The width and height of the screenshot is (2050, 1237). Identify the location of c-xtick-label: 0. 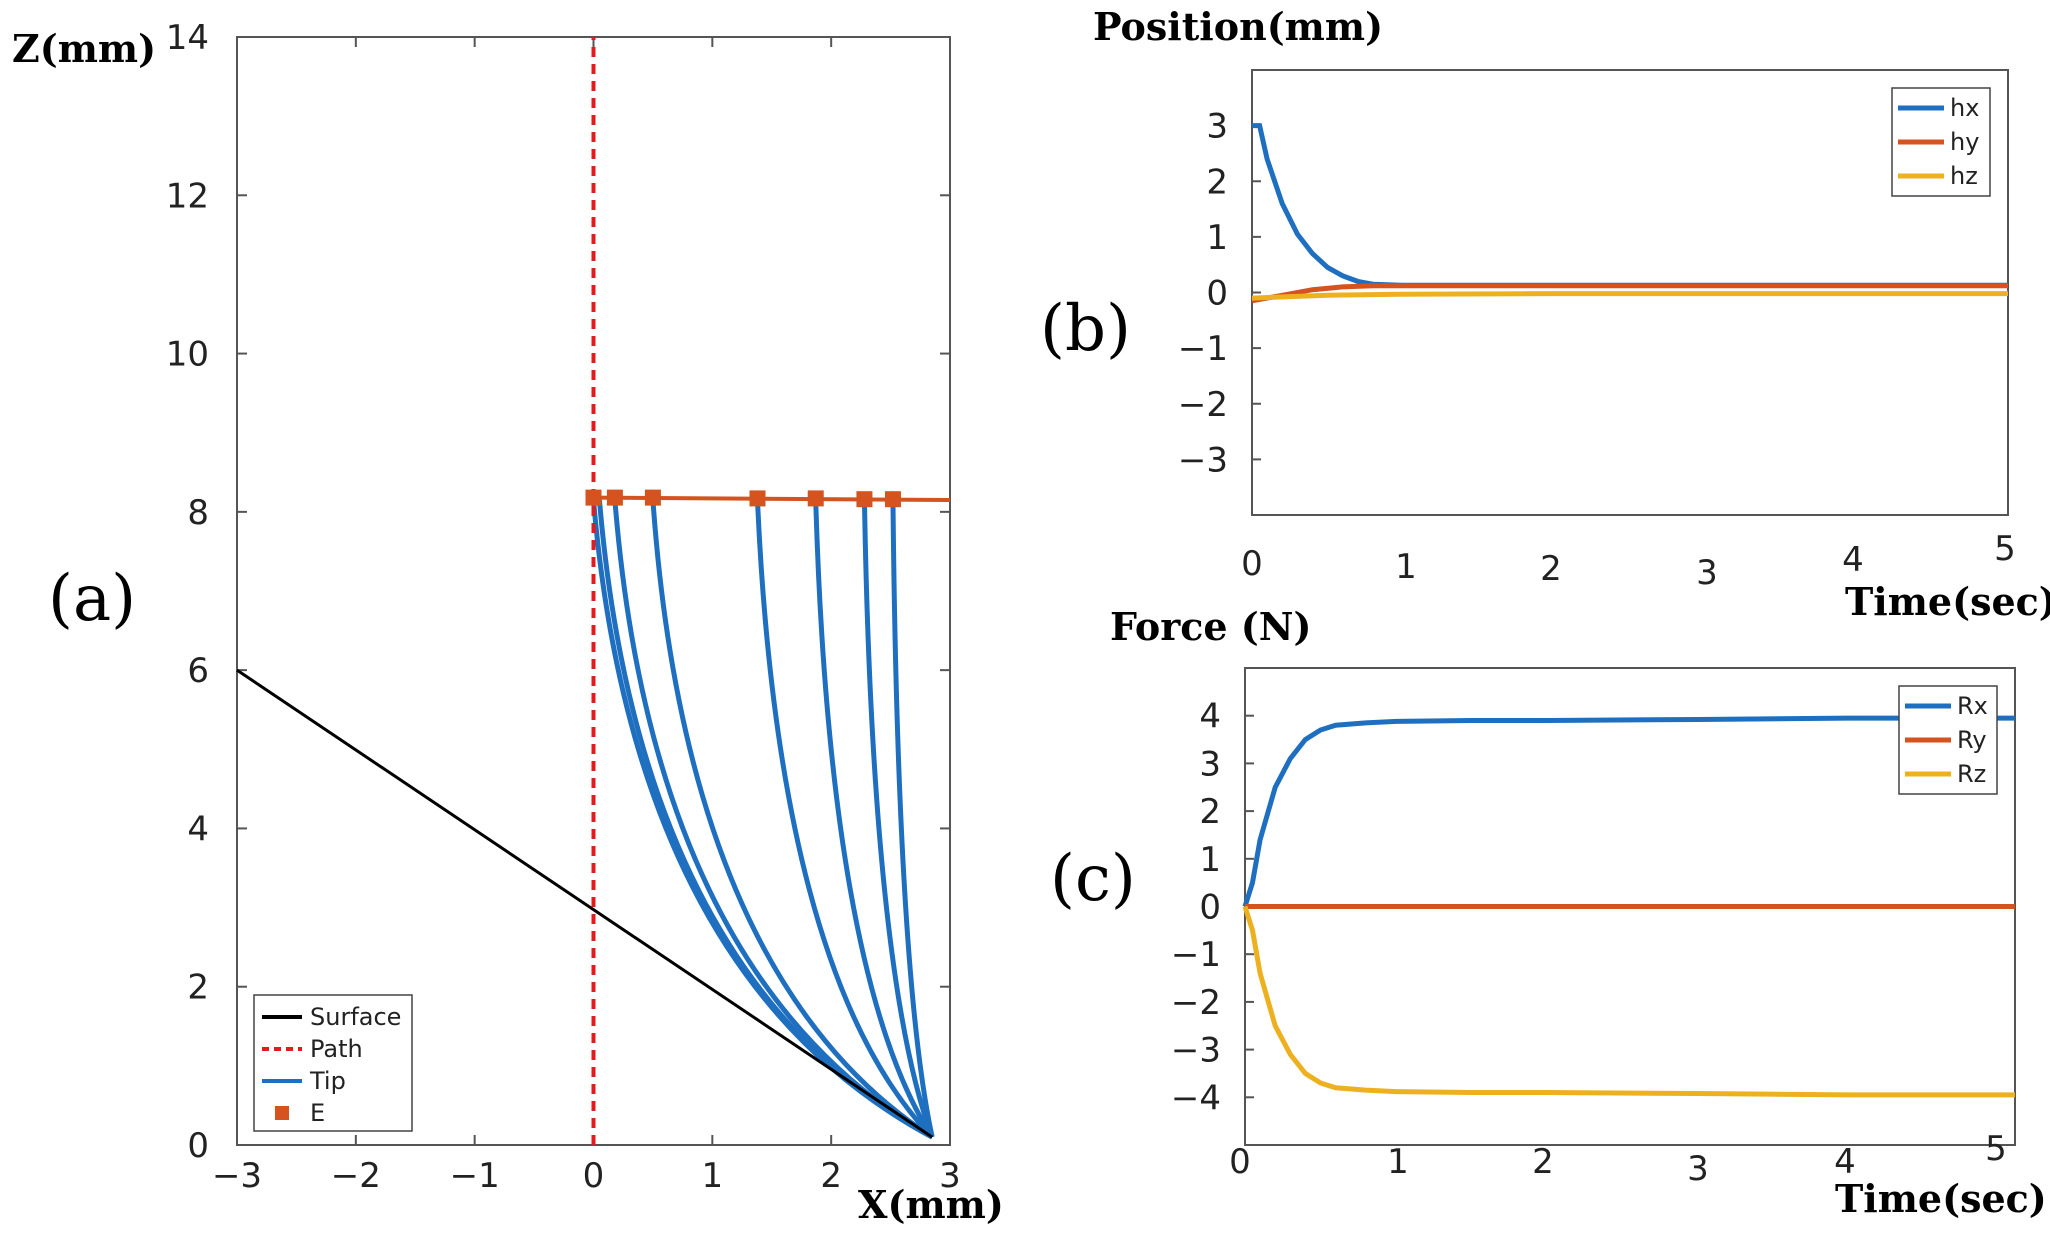
(1240, 1162).